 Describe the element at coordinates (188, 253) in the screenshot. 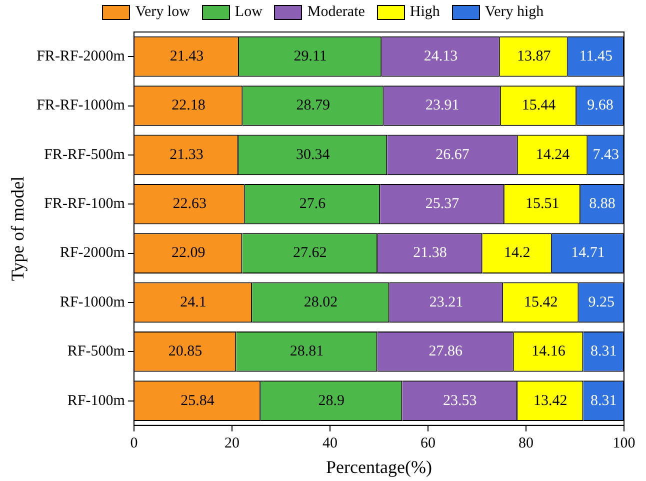

I see `data-label: 22.09` at that location.